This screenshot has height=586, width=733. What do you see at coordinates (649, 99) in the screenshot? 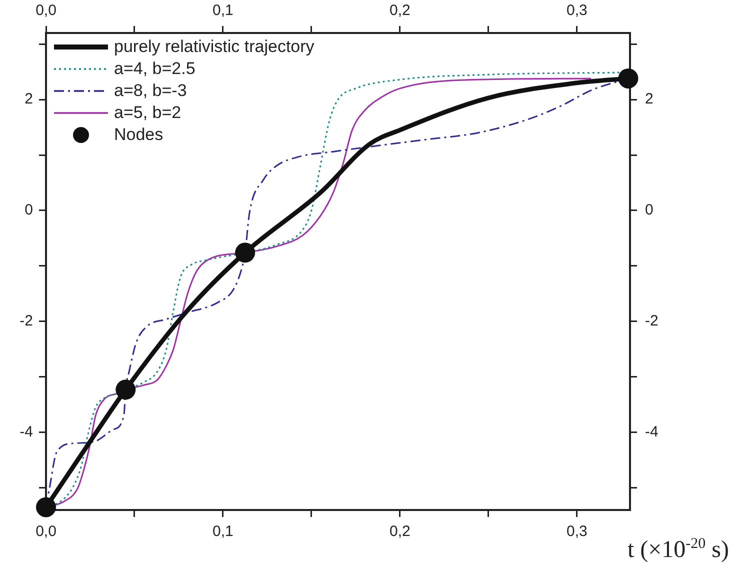
I see `y2-tick-label: 2` at bounding box center [649, 99].